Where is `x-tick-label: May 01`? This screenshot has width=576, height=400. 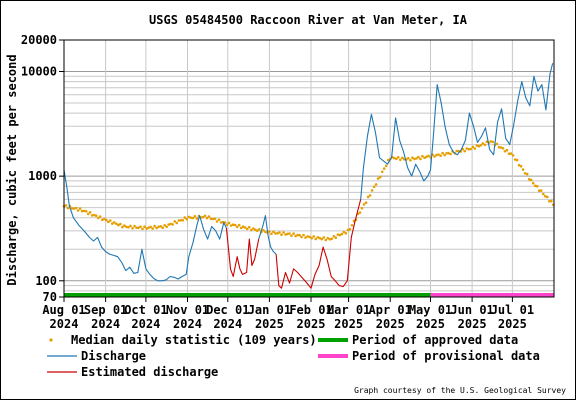 x-tick-label: May 01 is located at coordinates (430, 310).